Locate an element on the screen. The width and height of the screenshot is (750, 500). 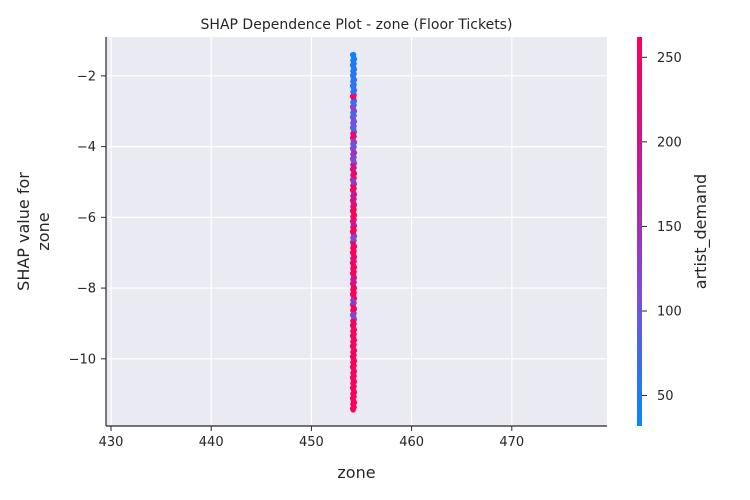
y-tick-label: −2 is located at coordinates (86, 76).